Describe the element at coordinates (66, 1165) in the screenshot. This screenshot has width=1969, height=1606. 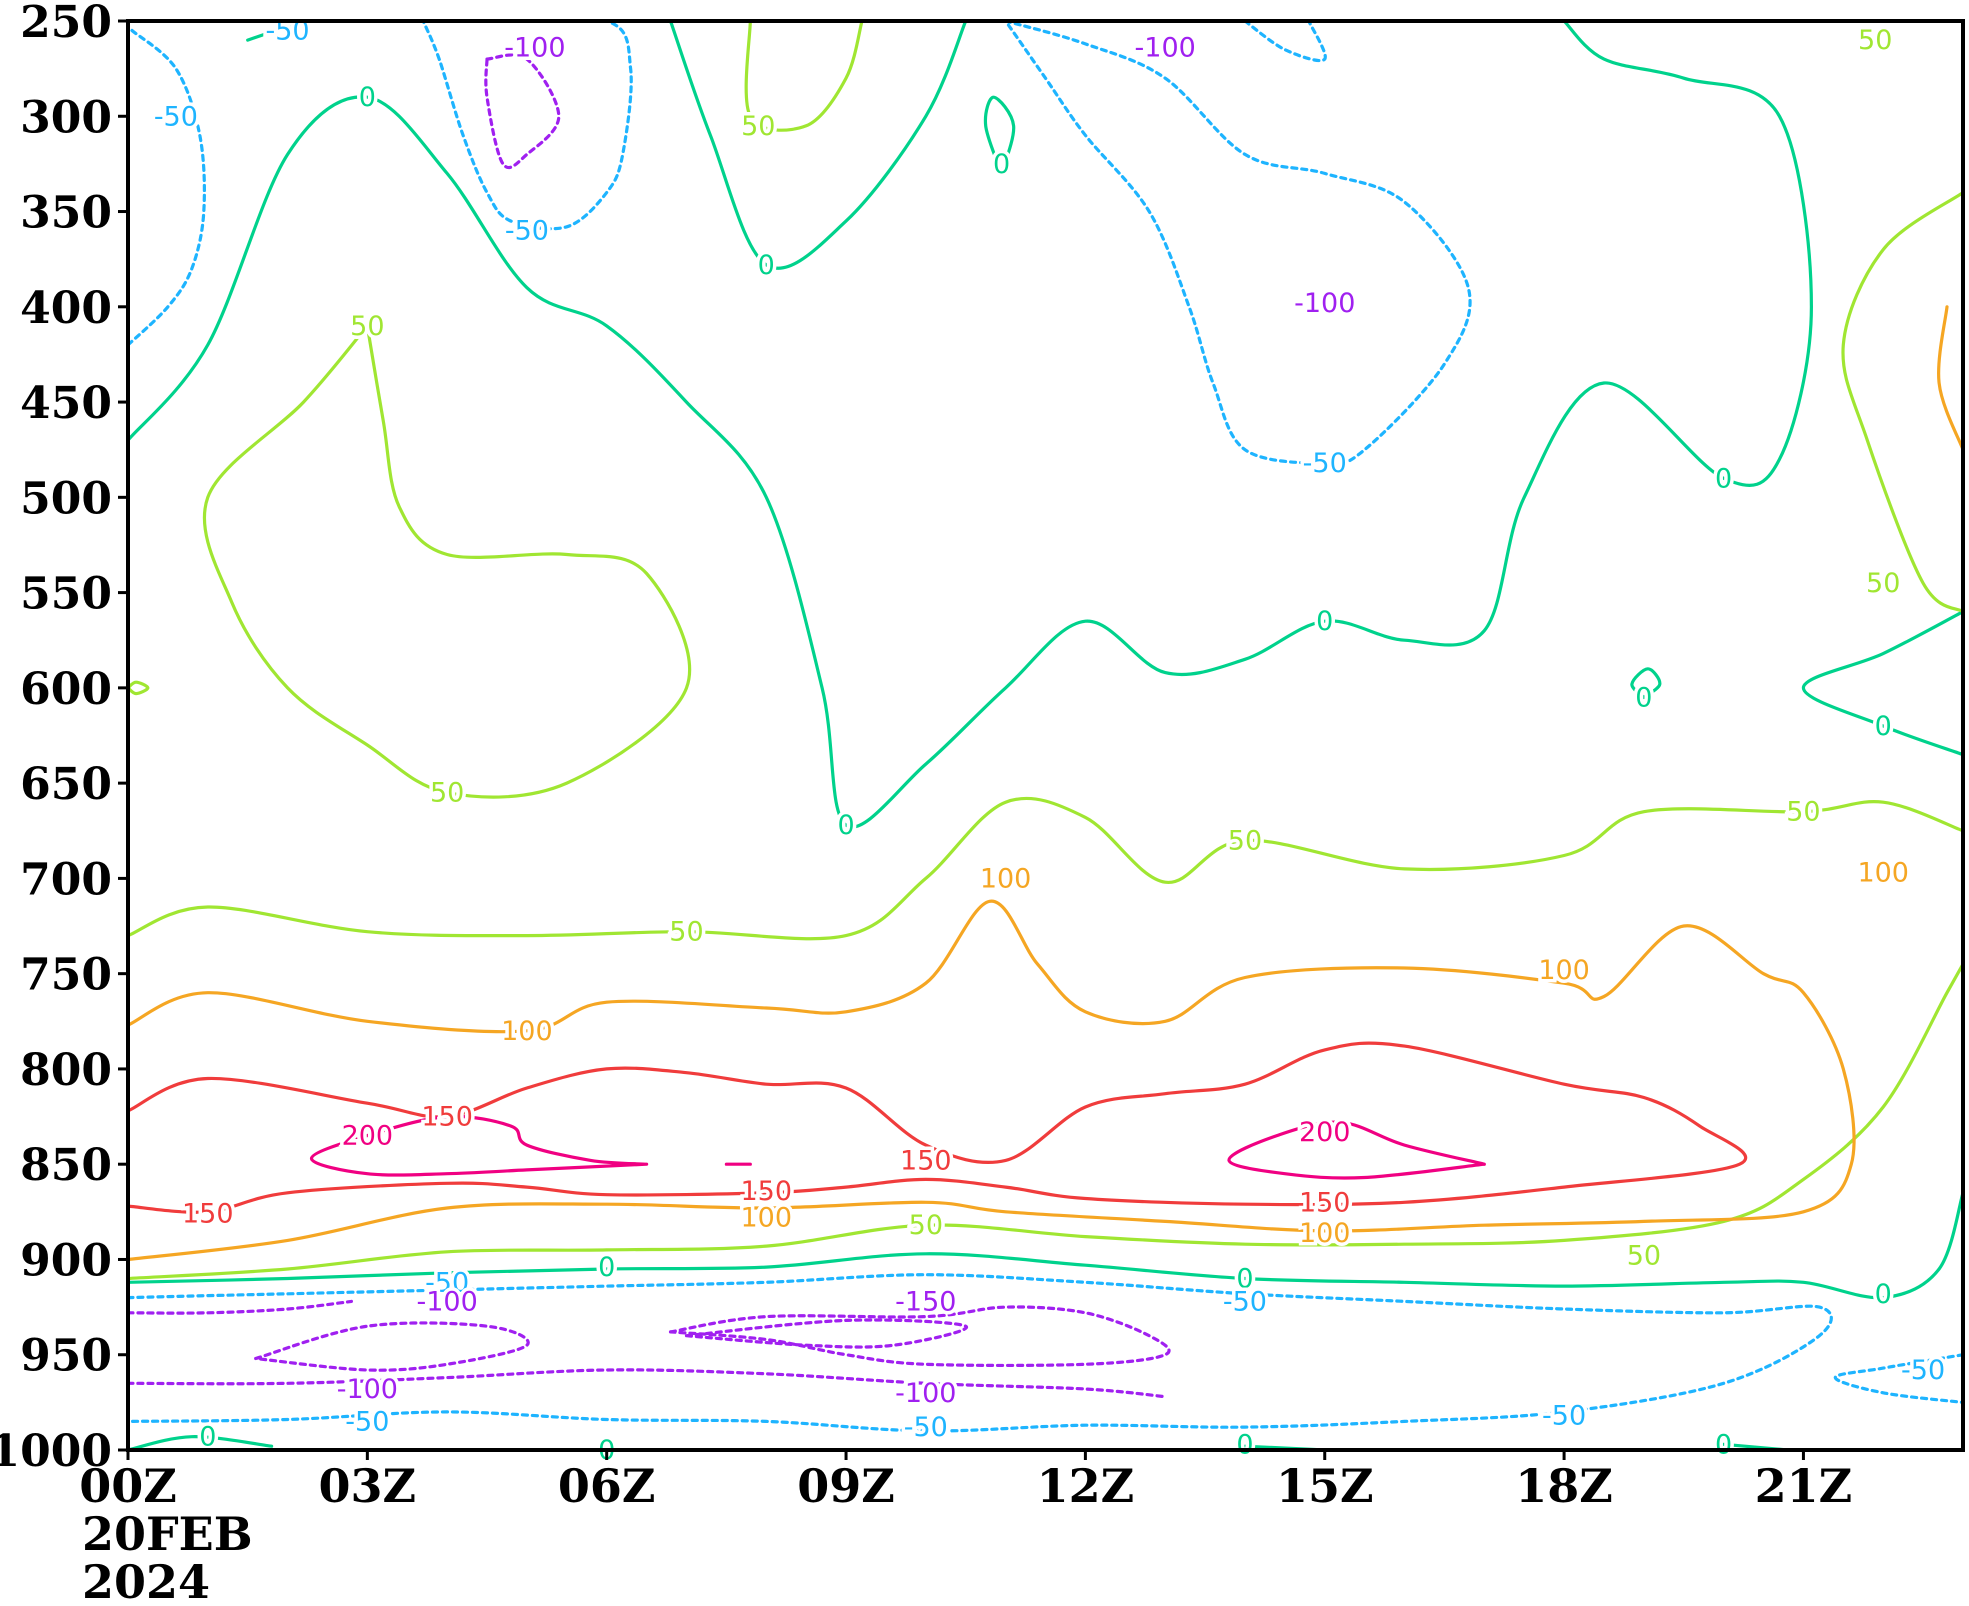
I see `y-tick-label: 850` at that location.